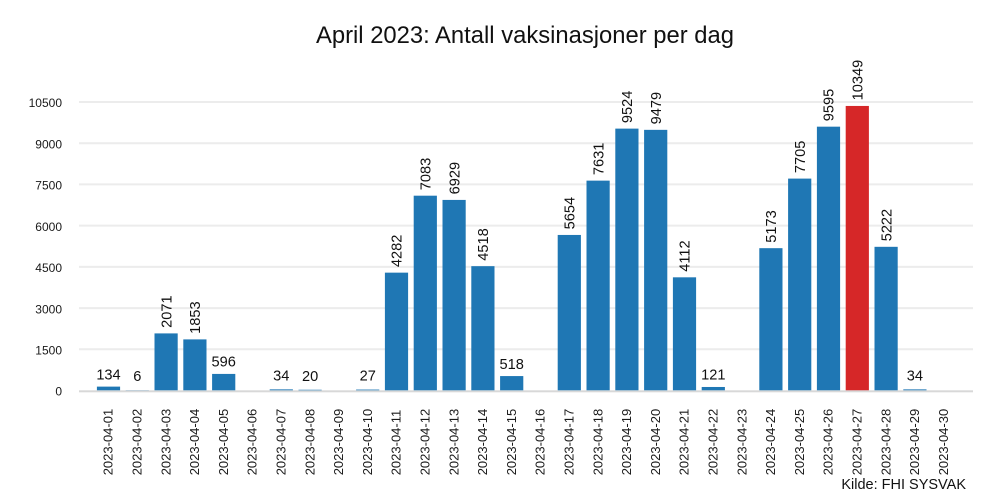 This screenshot has height=500, width=1000. What do you see at coordinates (425, 442) in the screenshot?
I see `svg-text: 2023-04-12` at bounding box center [425, 442].